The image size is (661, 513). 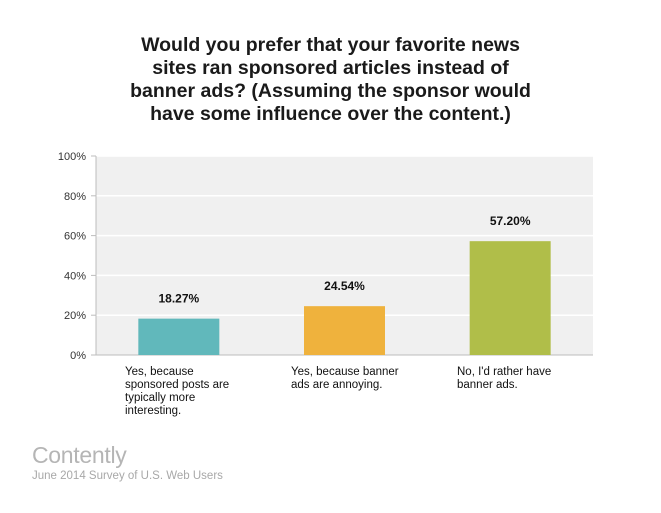 What do you see at coordinates (337, 385) in the screenshot?
I see `category-label-line: ads are annoying.` at bounding box center [337, 385].